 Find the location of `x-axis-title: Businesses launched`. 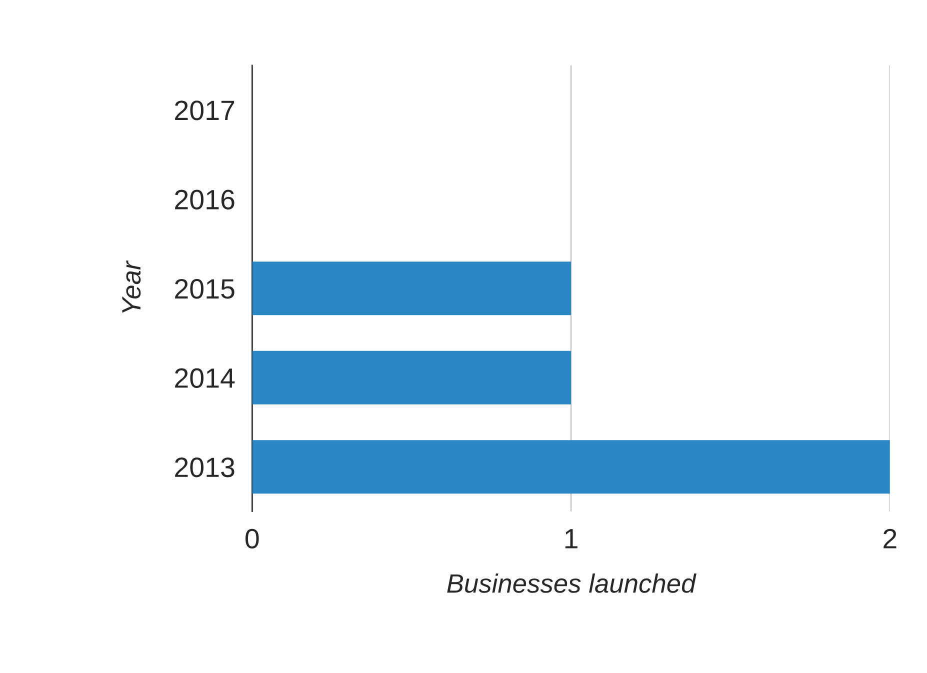

x-axis-title: Businesses launched is located at coordinates (571, 583).